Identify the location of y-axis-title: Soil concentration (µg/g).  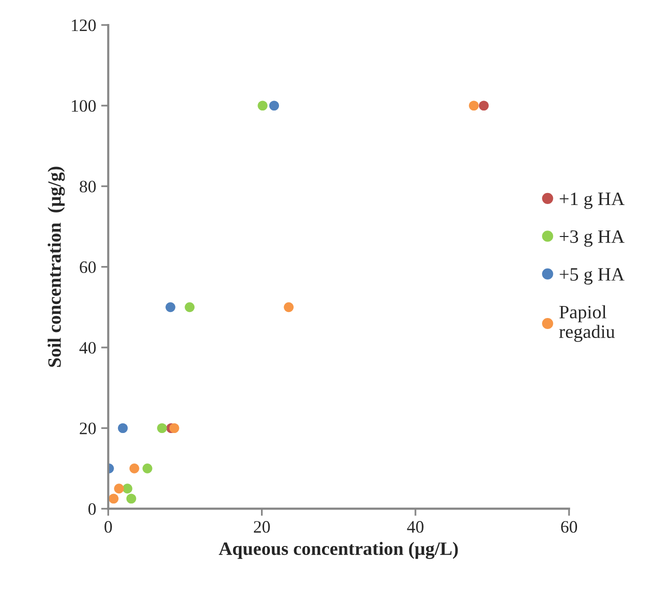
(56, 266).